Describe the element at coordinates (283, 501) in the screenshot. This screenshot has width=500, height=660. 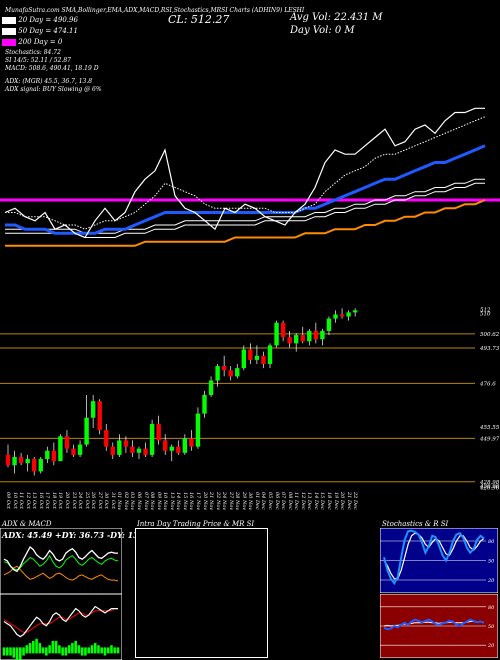
I see `date-tick-label: 07 Dec` at that location.